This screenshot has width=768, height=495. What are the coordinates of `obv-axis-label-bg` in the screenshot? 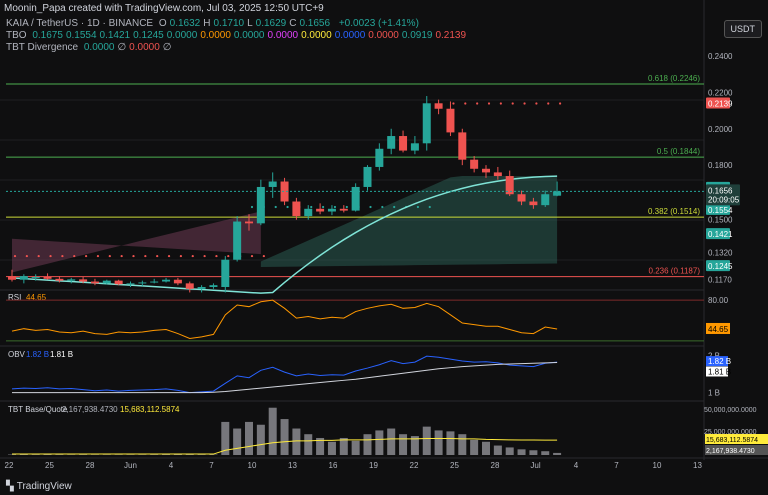 It's located at (717, 361).